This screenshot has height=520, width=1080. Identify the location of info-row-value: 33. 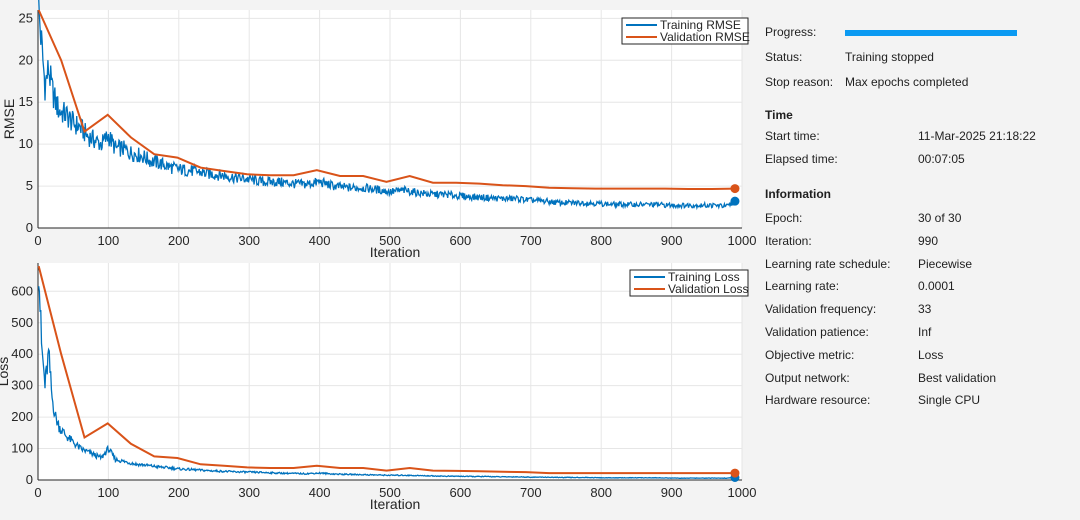
(925, 309).